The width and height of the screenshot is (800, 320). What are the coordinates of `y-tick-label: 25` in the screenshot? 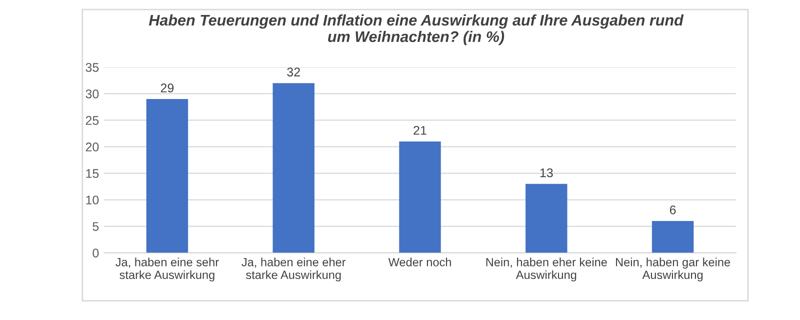 It's located at (92, 120).